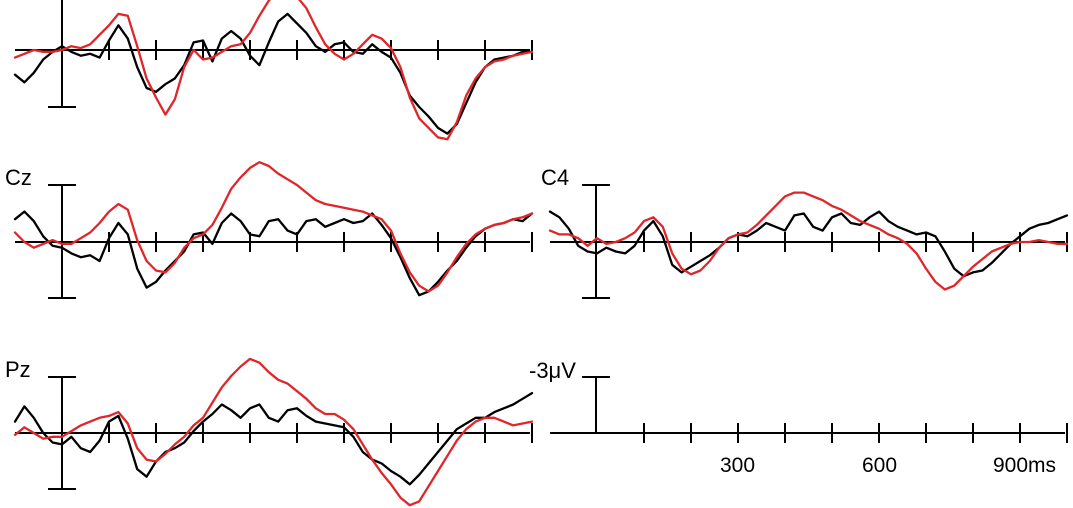  Describe the element at coordinates (808, 244) in the screenshot. I see `trace-c4-black` at that location.